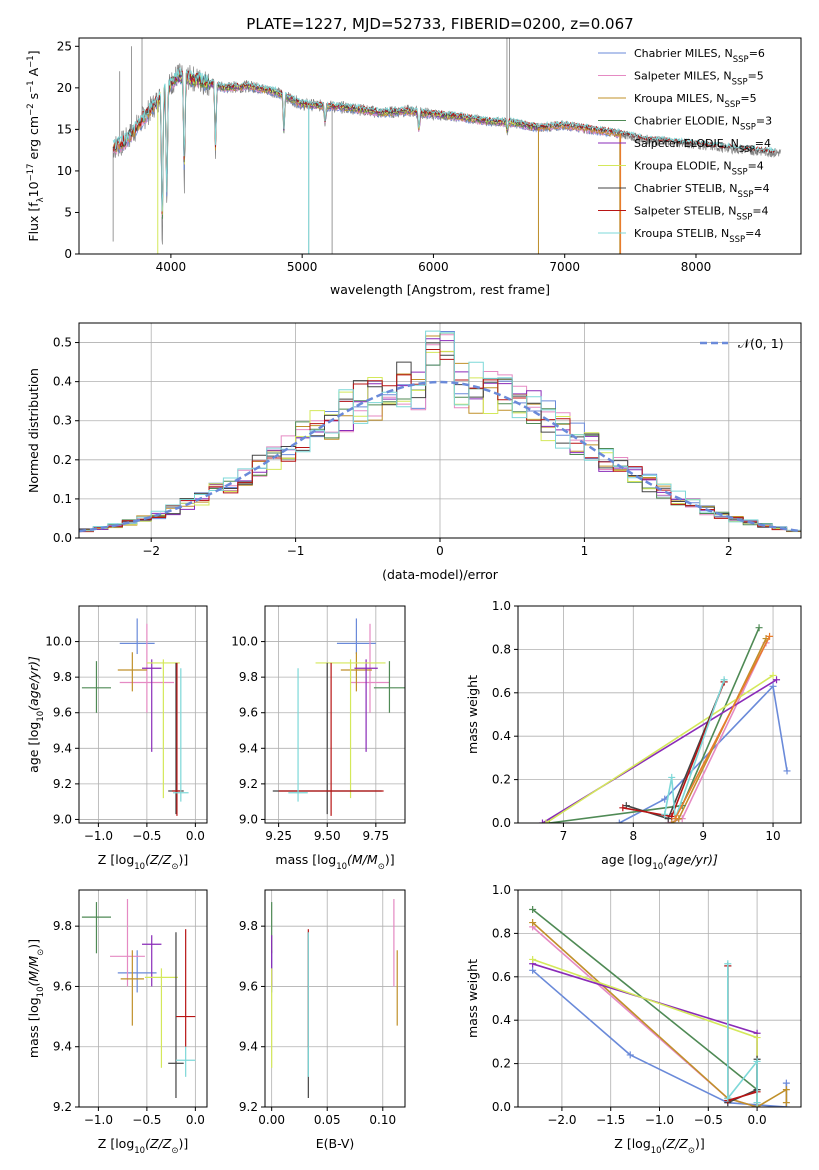  I want to click on y-tick-label: 9.4, so click(248, 1047).